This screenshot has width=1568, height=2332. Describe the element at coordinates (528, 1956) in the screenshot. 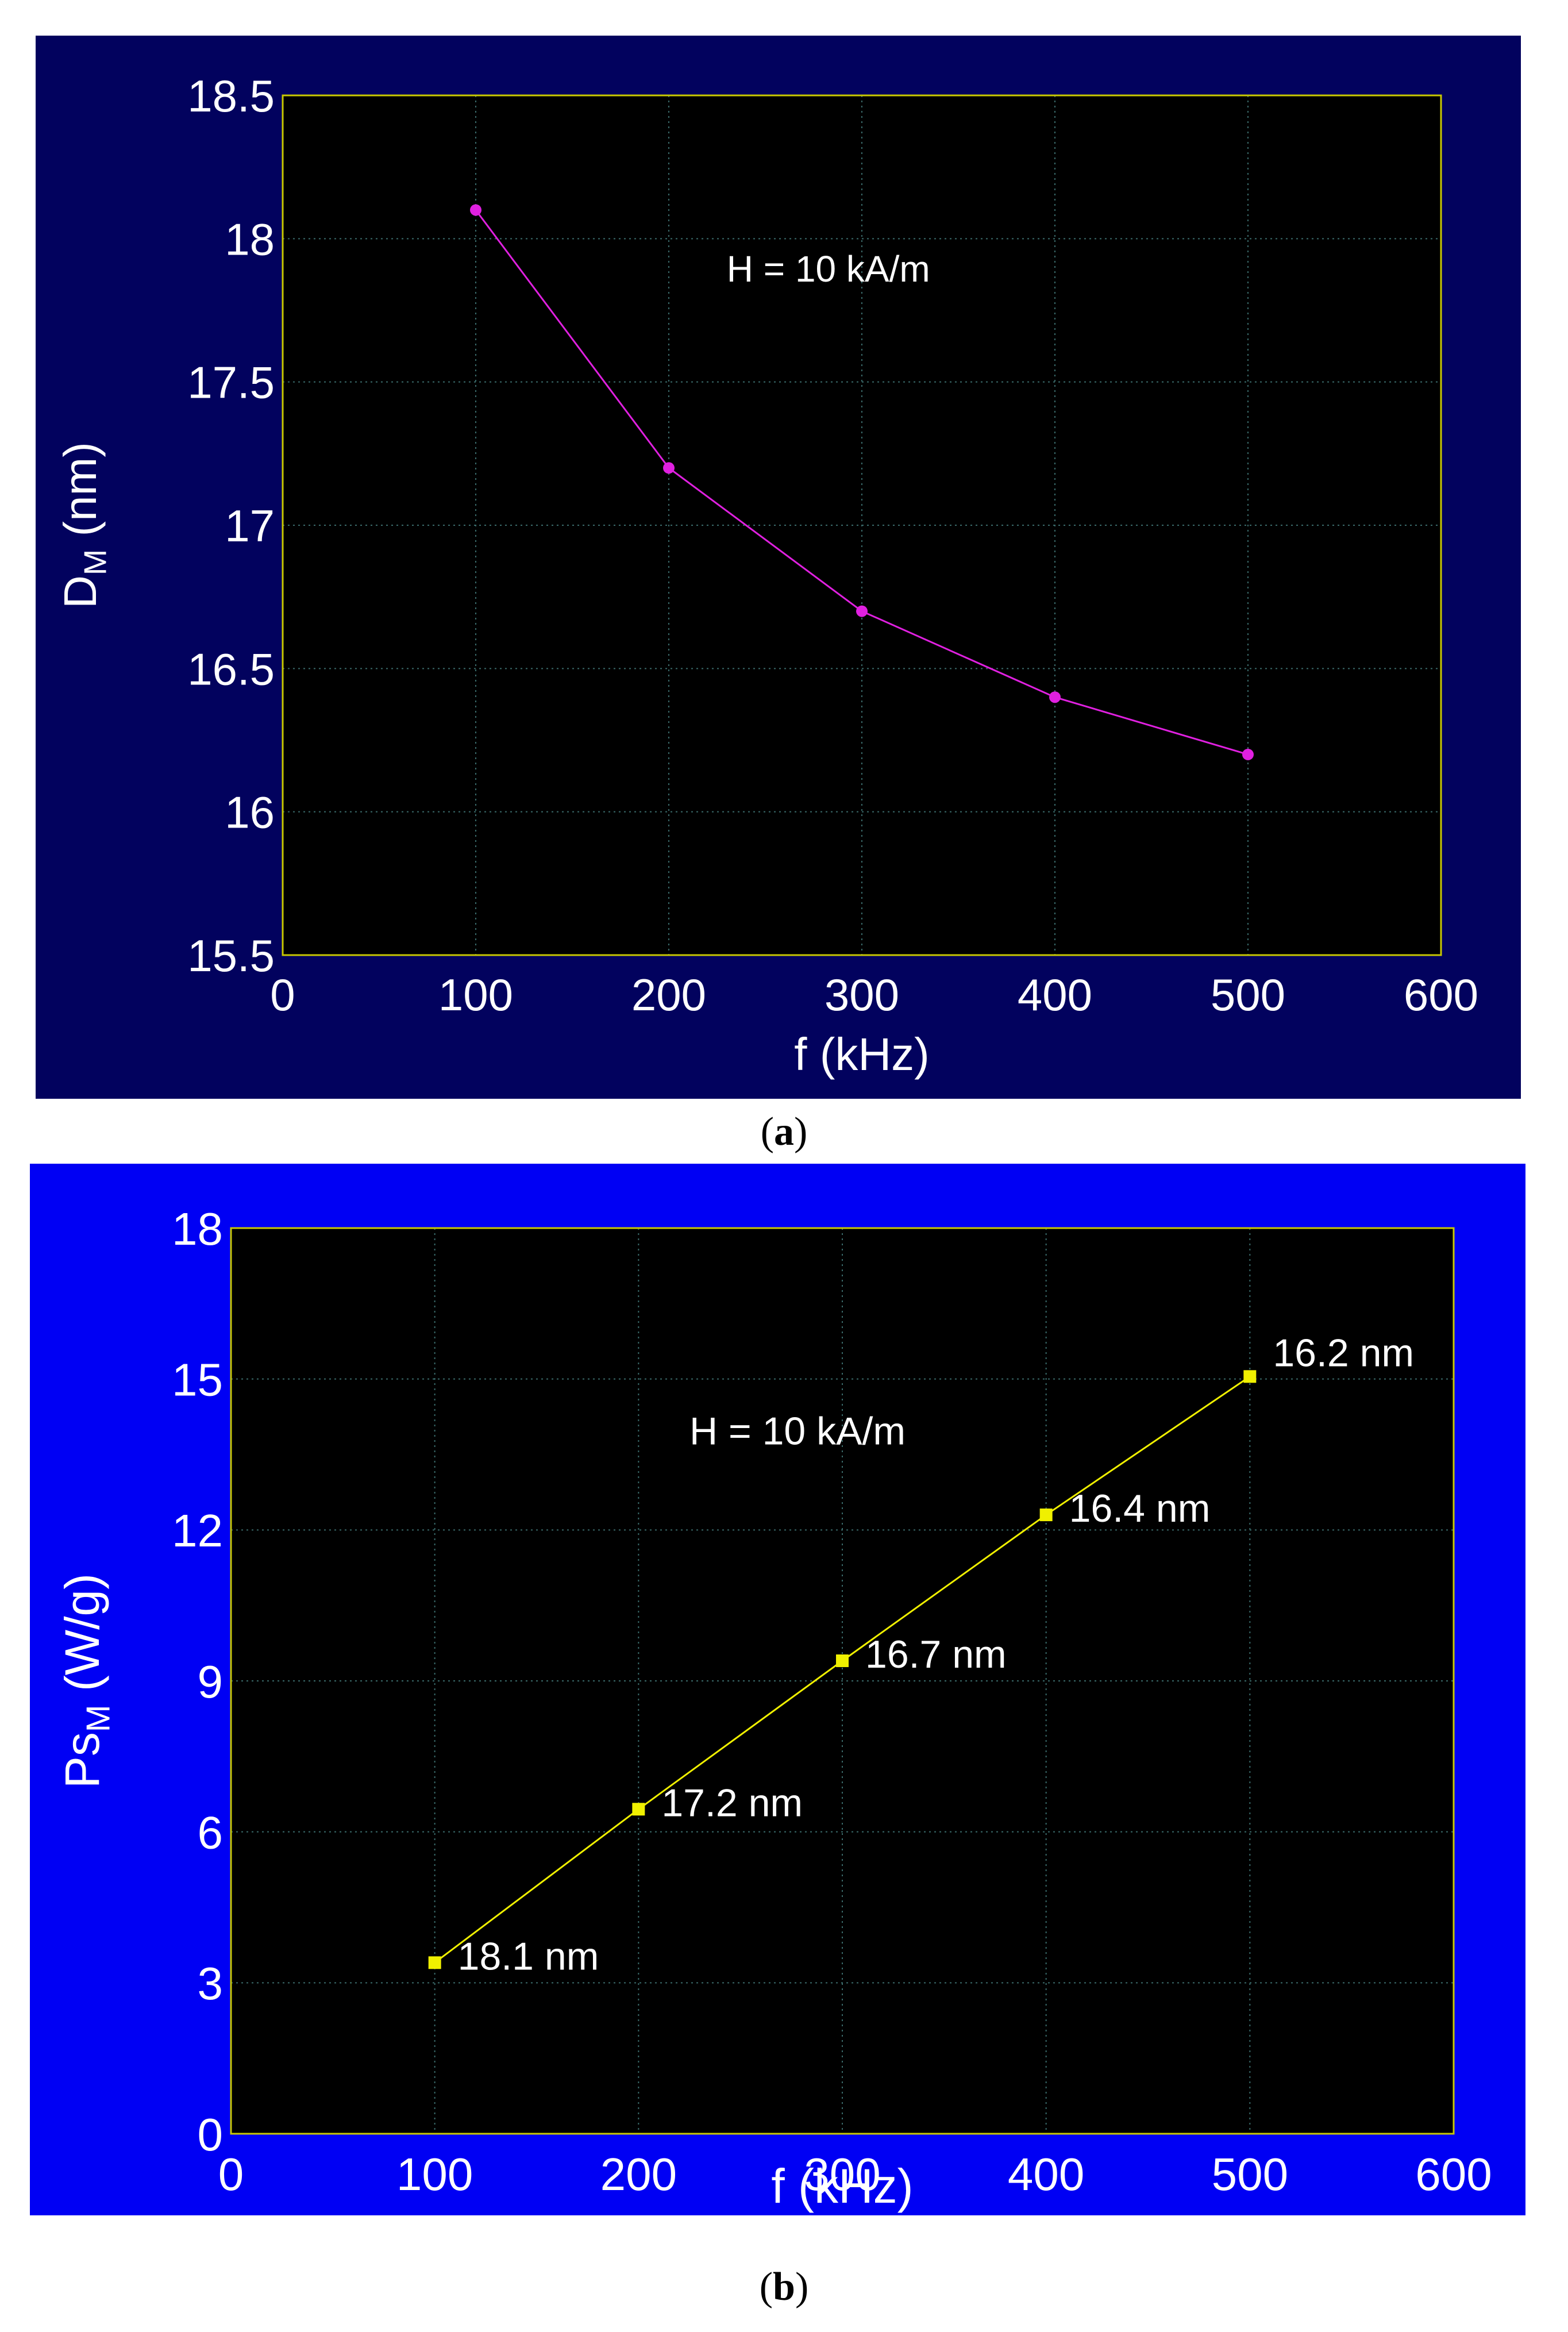

I see `data-point-label: 18.1 nm` at that location.